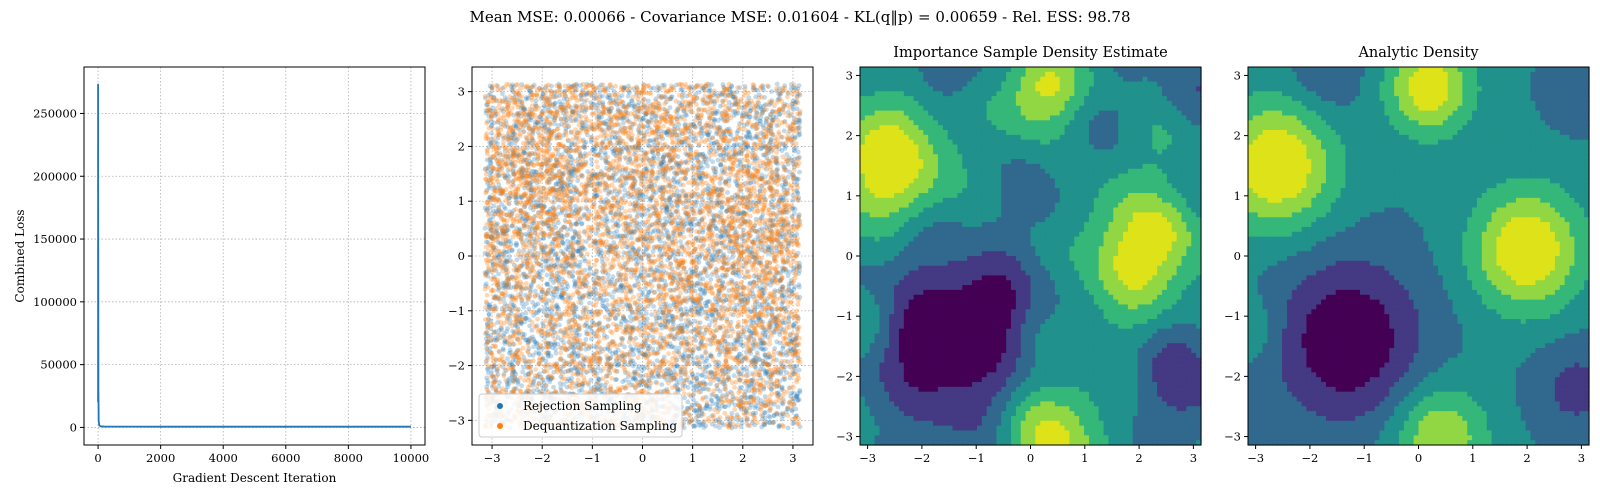  I want to click on y-tick-label: 150000, so click(55, 239).